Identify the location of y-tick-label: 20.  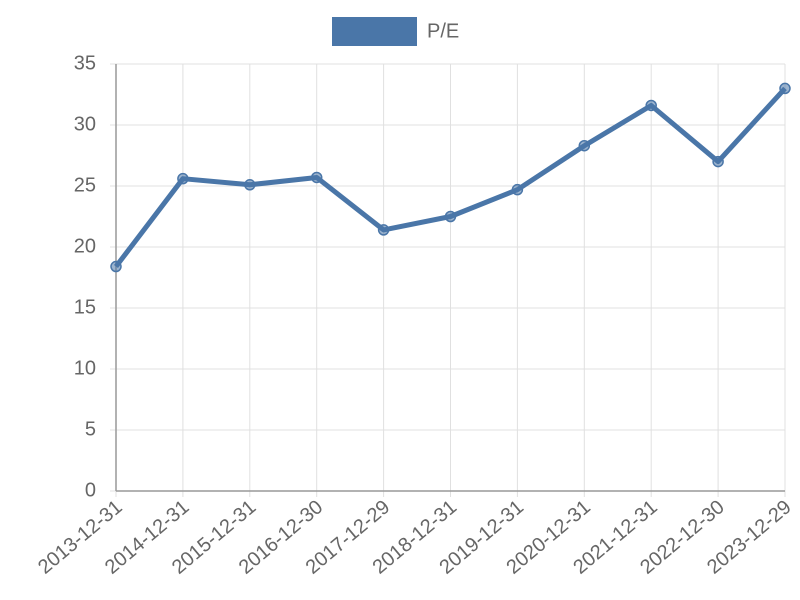
(85, 246).